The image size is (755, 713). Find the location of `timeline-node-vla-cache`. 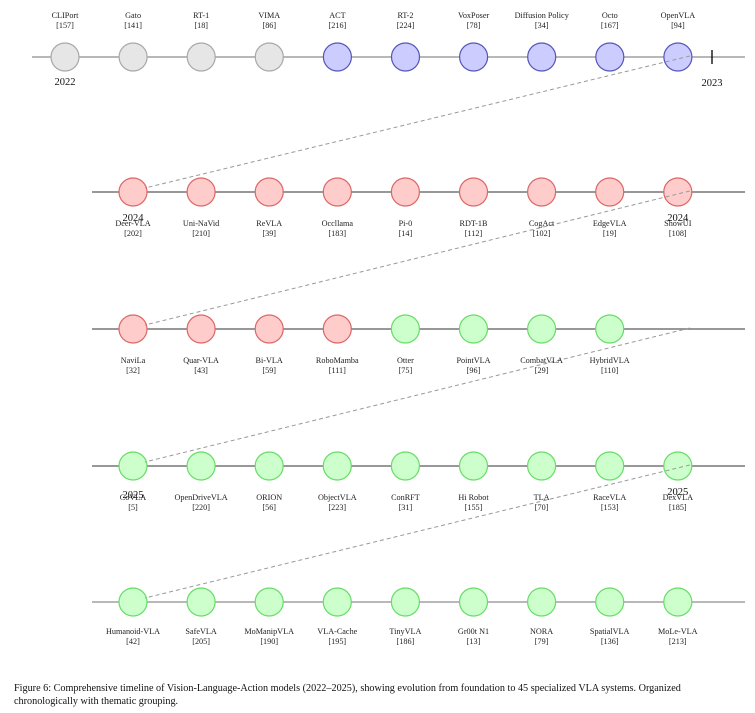

timeline-node-vla-cache is located at coordinates (337, 602).